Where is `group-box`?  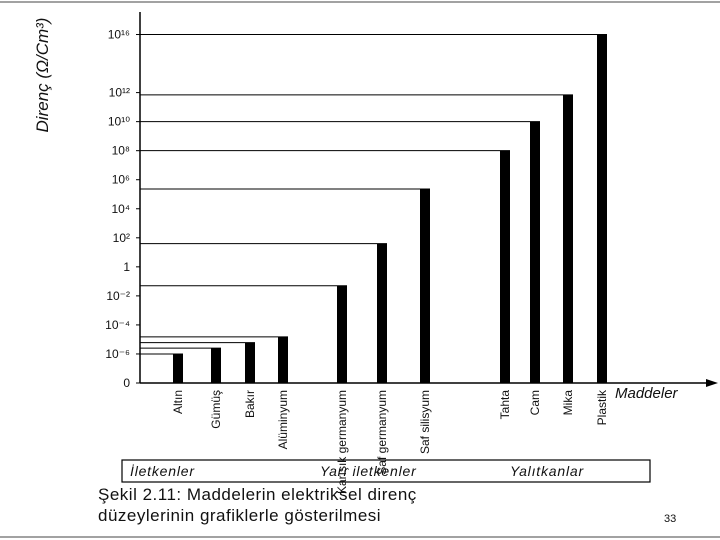
group-box is located at coordinates (386, 471).